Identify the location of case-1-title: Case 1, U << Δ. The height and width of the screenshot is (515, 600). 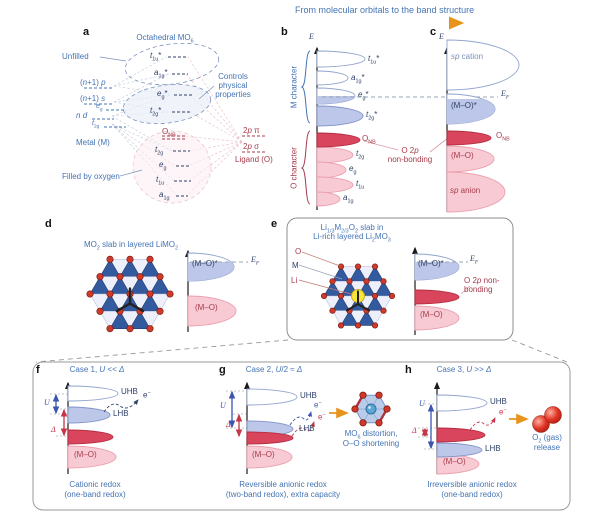
(97, 369).